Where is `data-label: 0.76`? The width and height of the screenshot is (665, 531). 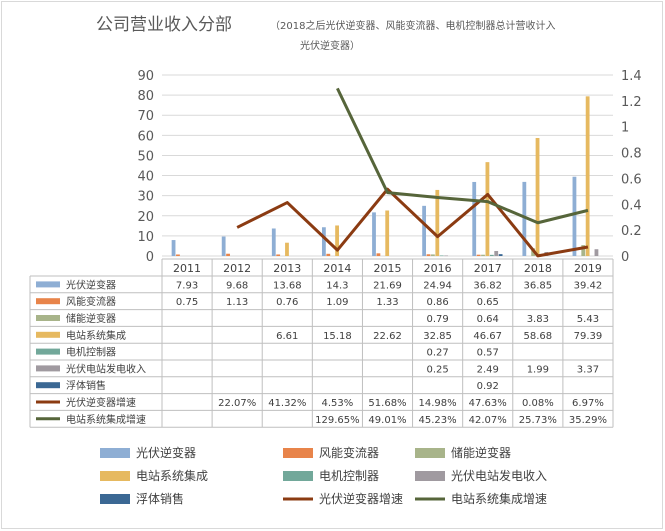
data-label: 0.76 is located at coordinates (287, 302).